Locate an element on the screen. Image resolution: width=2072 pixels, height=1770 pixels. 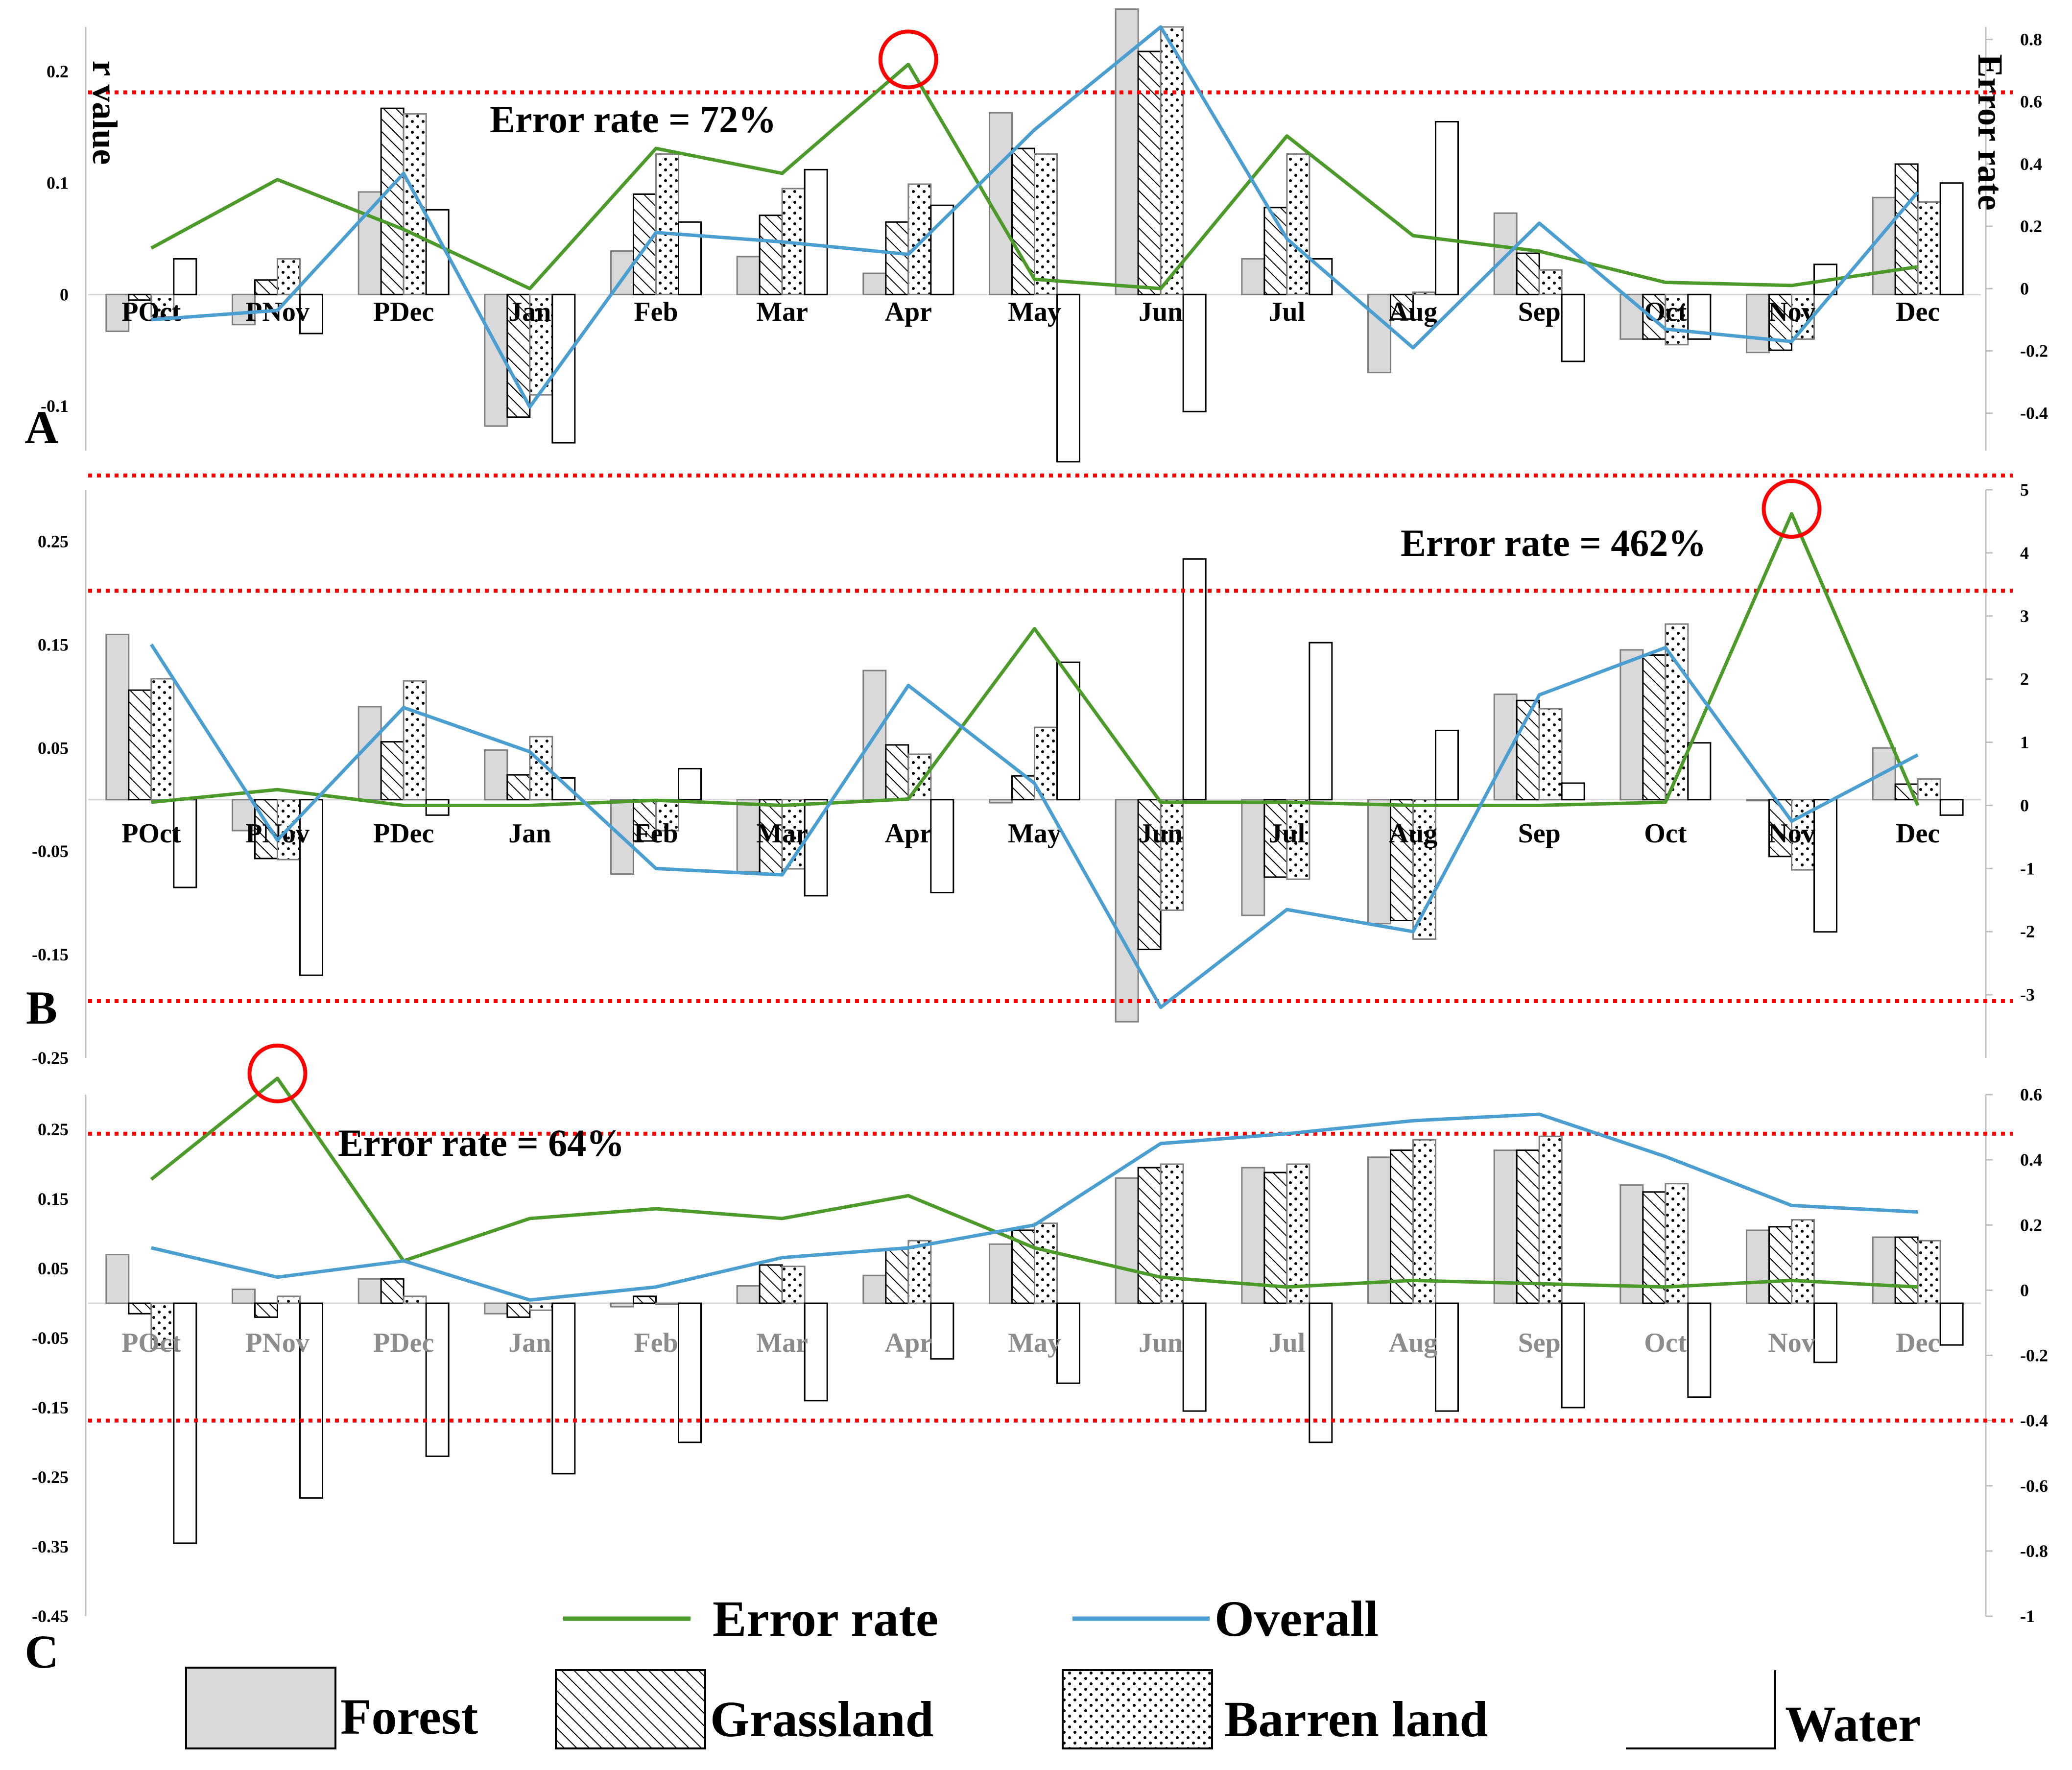
category-label: POct is located at coordinates (151, 312).